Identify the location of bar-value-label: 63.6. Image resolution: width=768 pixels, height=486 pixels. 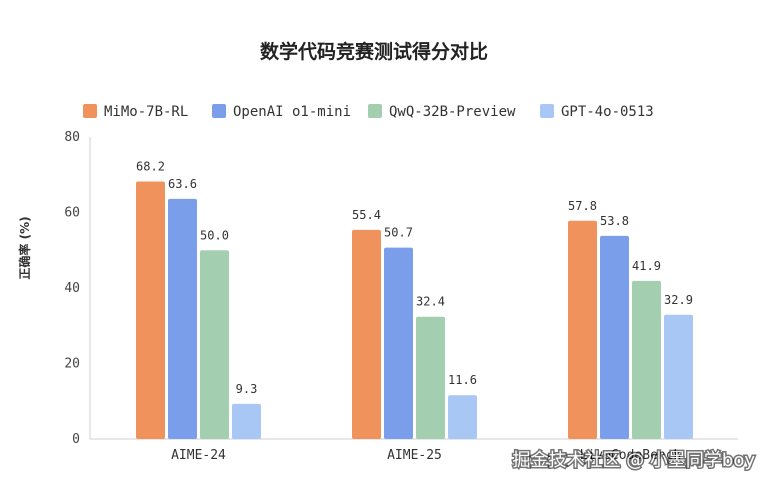
(182, 184).